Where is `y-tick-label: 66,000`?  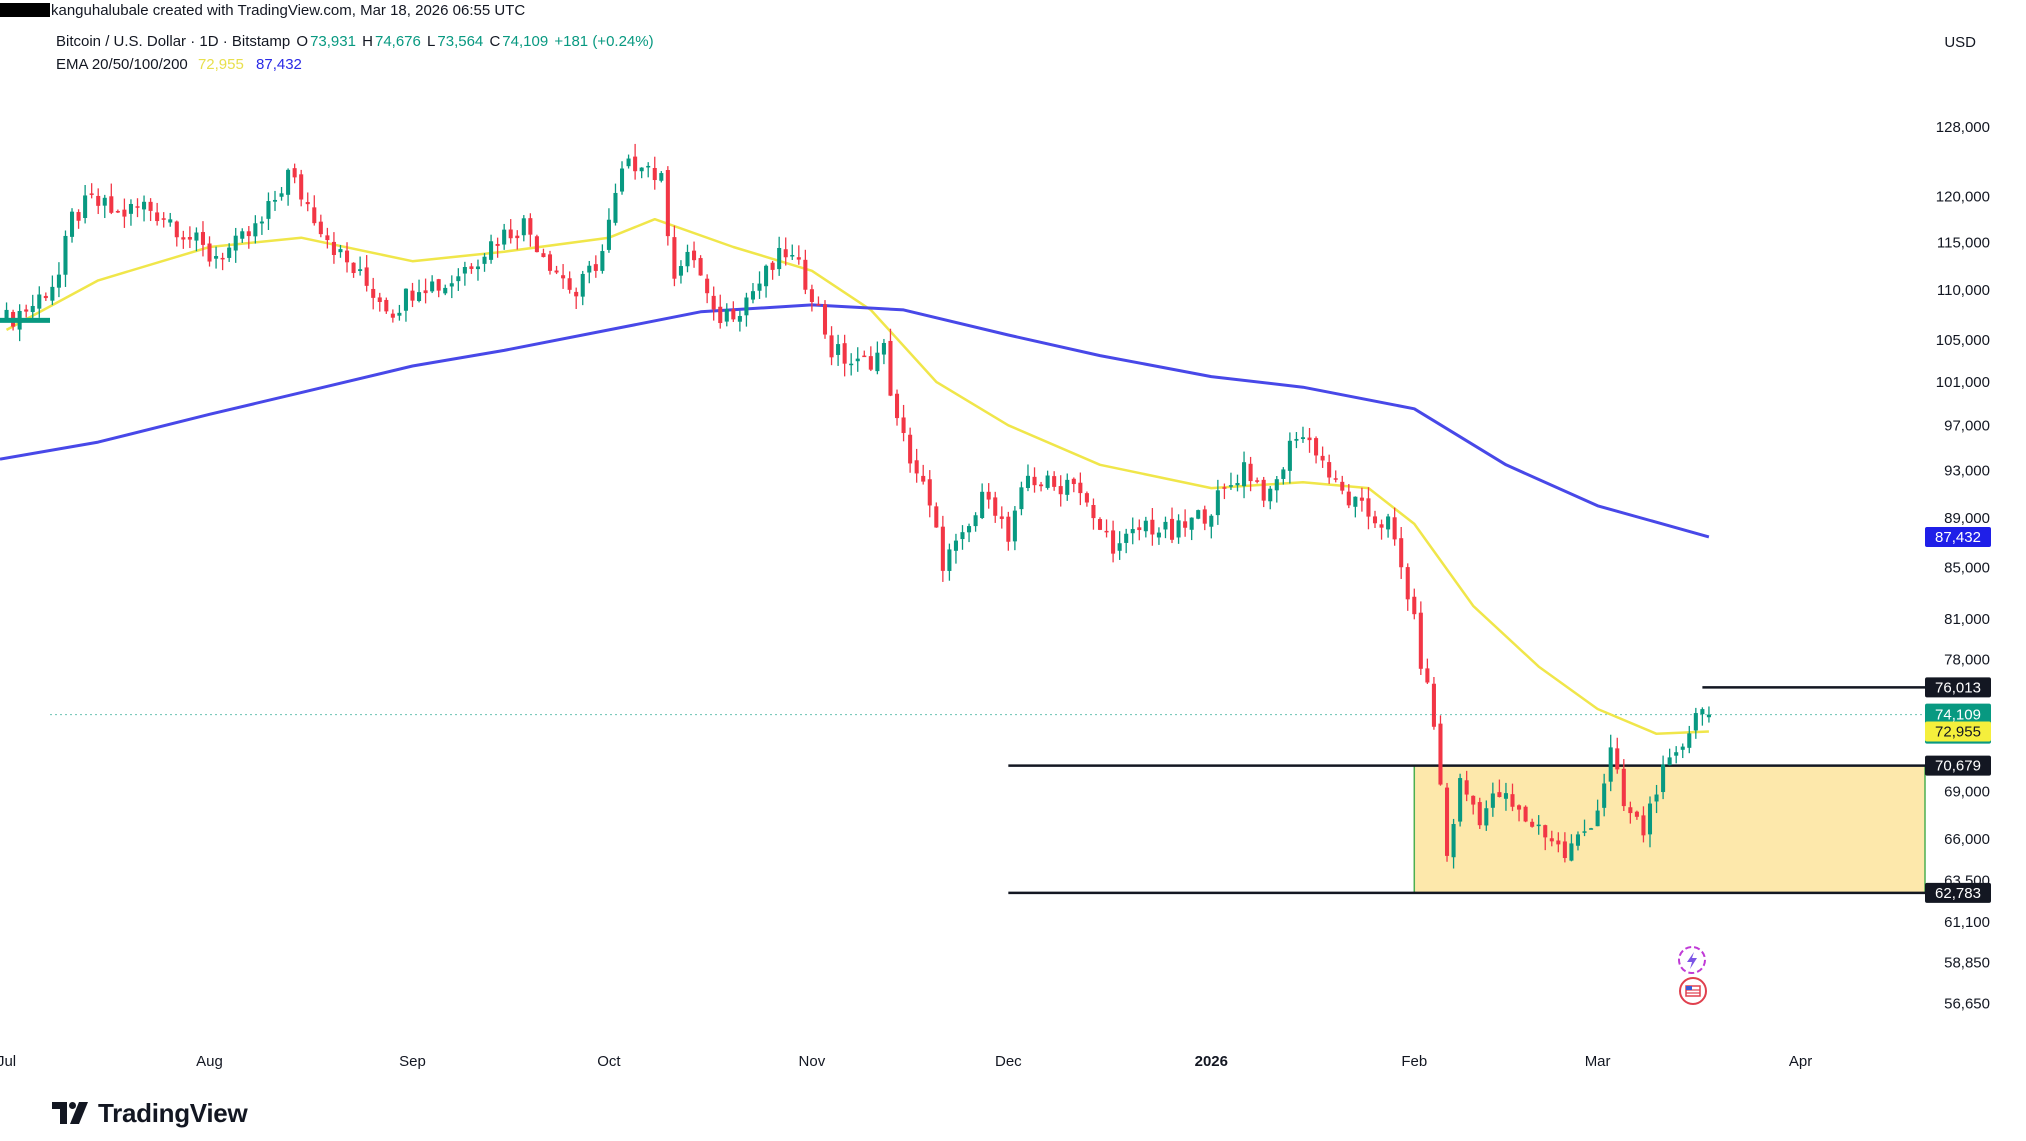 y-tick-label: 66,000 is located at coordinates (1967, 839).